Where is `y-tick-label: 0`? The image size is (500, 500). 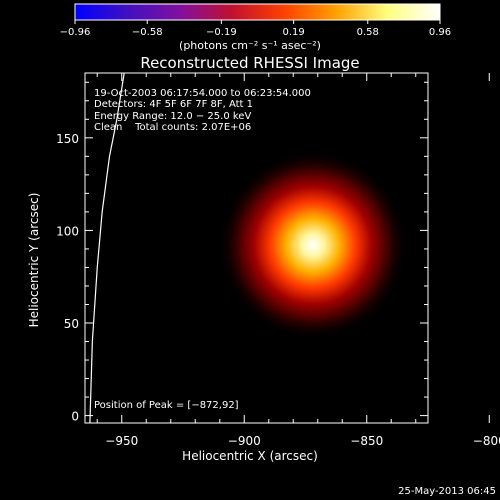
y-tick-label: 0 is located at coordinates (75, 417).